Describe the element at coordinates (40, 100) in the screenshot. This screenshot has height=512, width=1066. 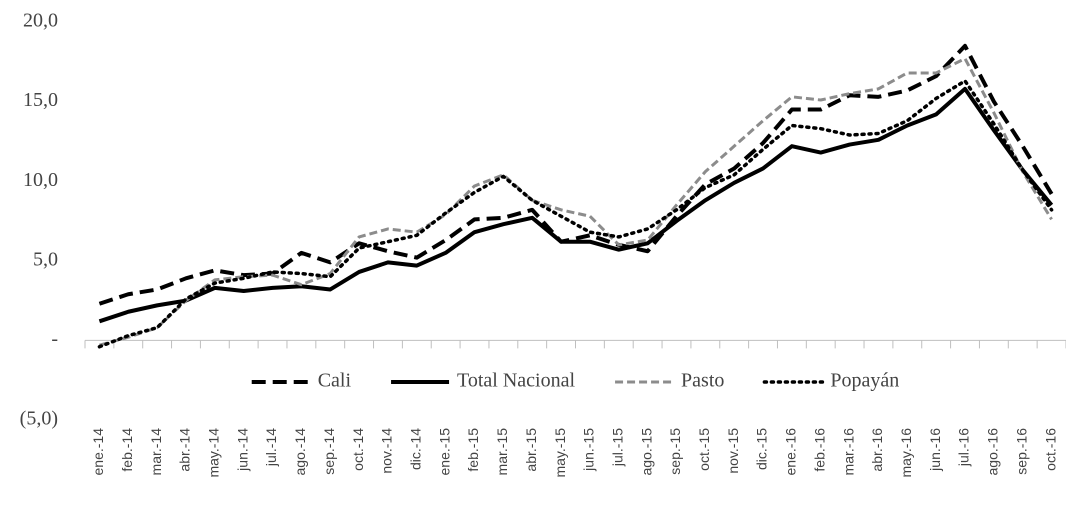
I see `y-tick-label: 15,0` at that location.